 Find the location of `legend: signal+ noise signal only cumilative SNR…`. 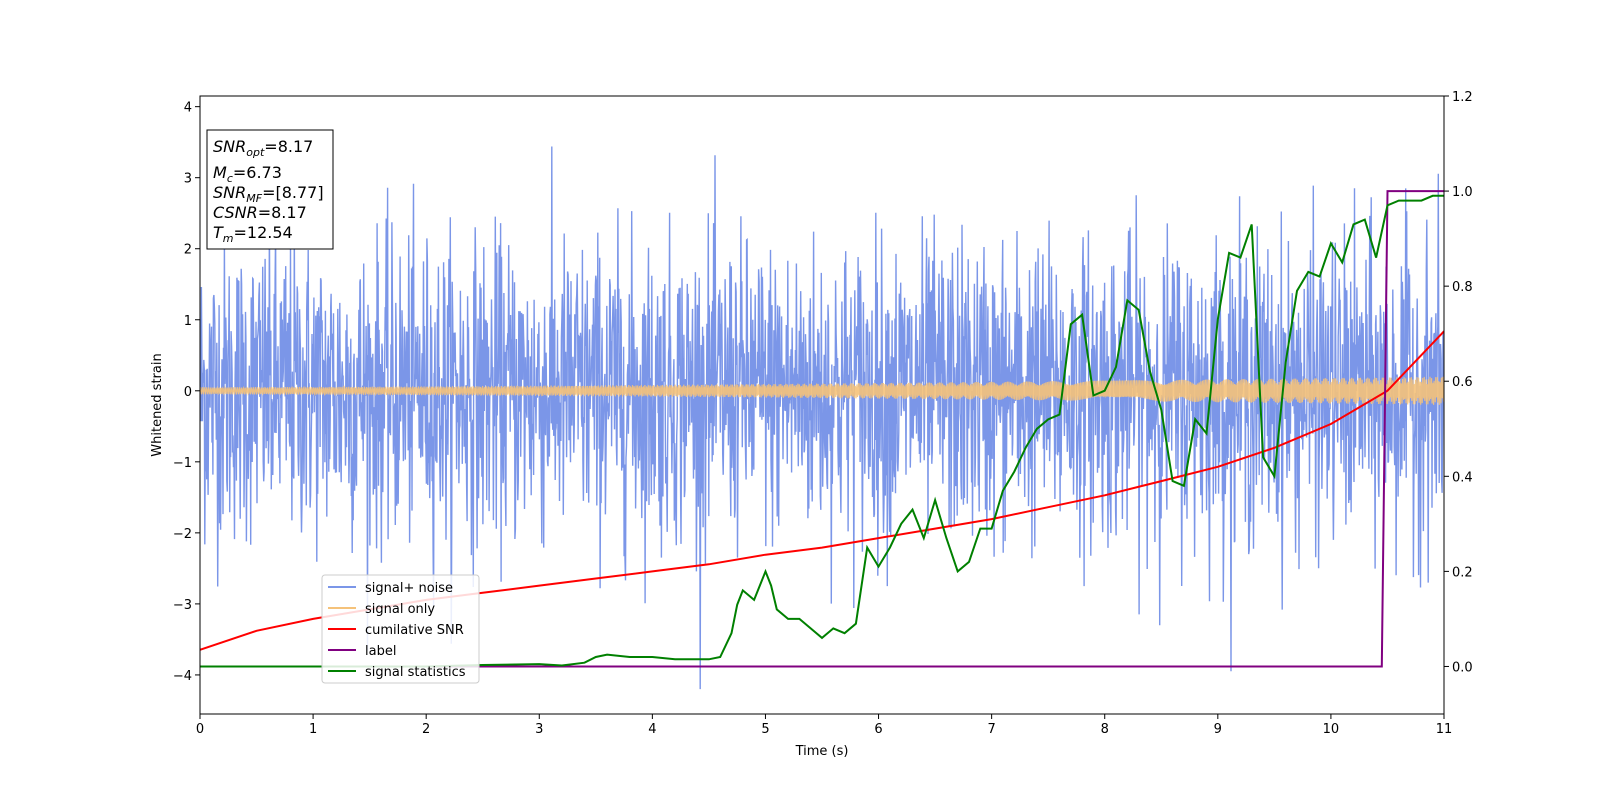

legend: signal+ noise signal only cumilative SNR… is located at coordinates (400, 629).